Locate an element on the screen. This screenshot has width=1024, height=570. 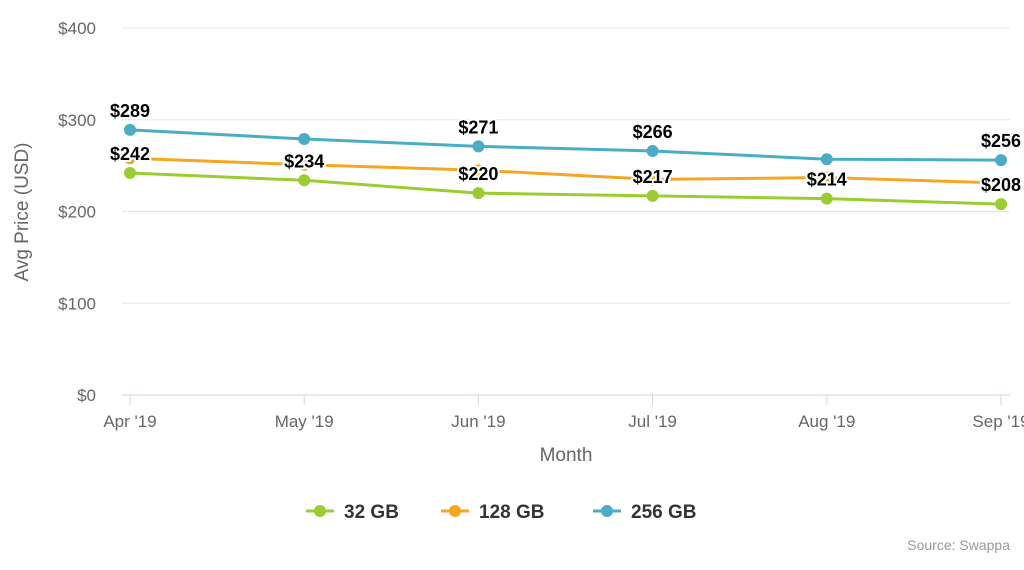
data-label: $217 is located at coordinates (653, 177).